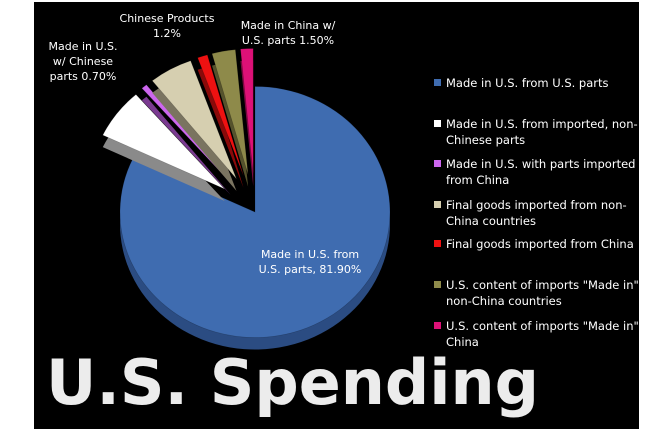 This screenshot has height=442, width=648. I want to click on slice-data-label: w/ Chinese, so click(83, 61).